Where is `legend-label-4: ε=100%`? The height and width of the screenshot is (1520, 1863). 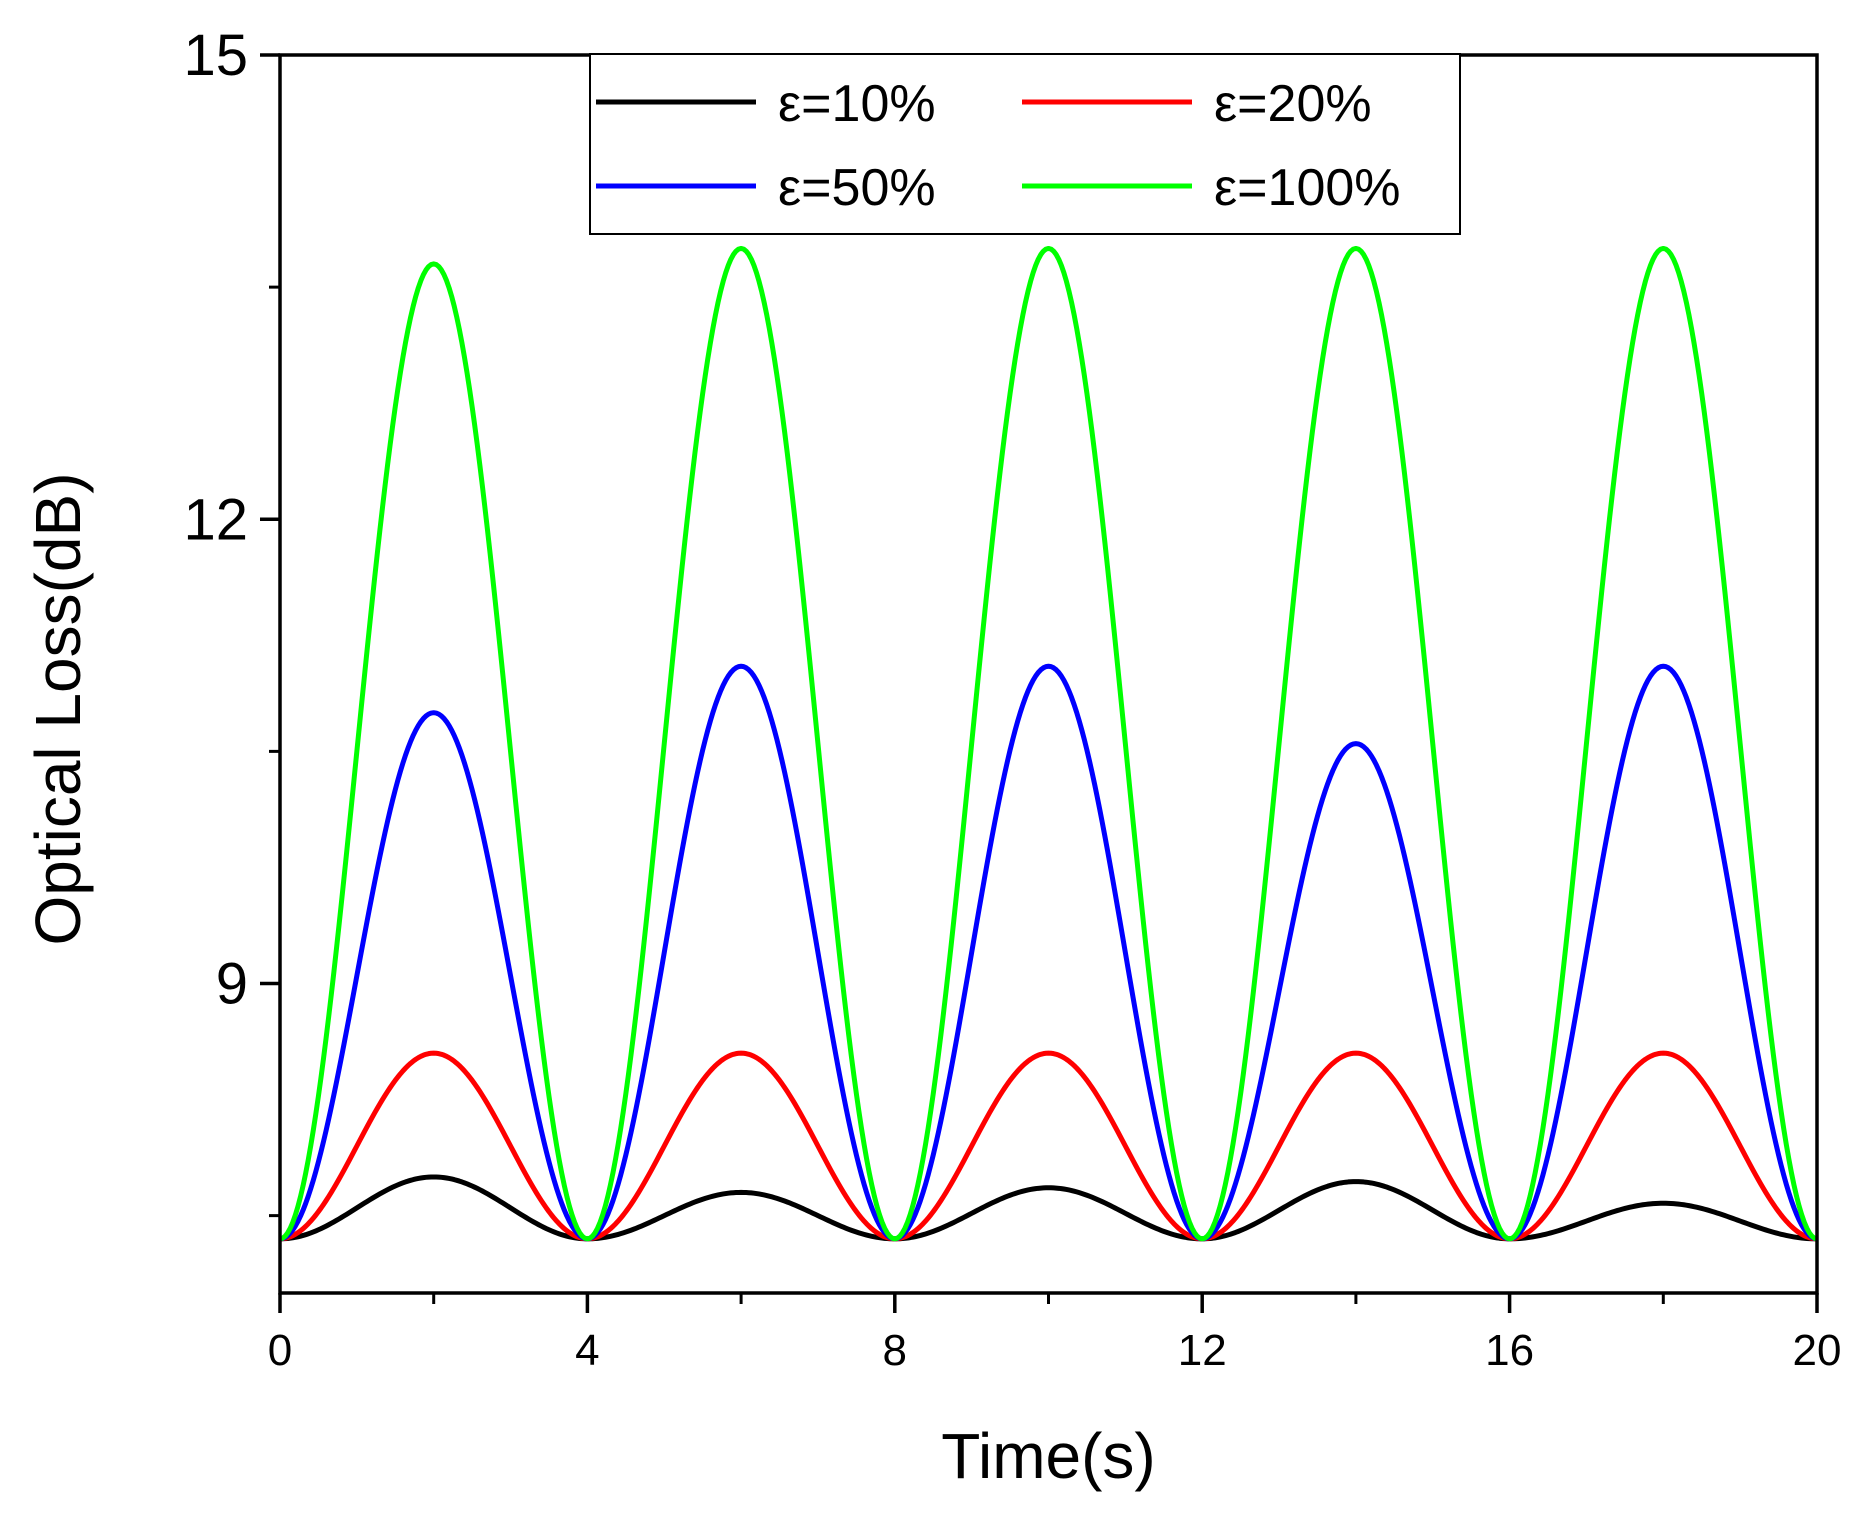 legend-label-4: ε=100% is located at coordinates (1307, 188).